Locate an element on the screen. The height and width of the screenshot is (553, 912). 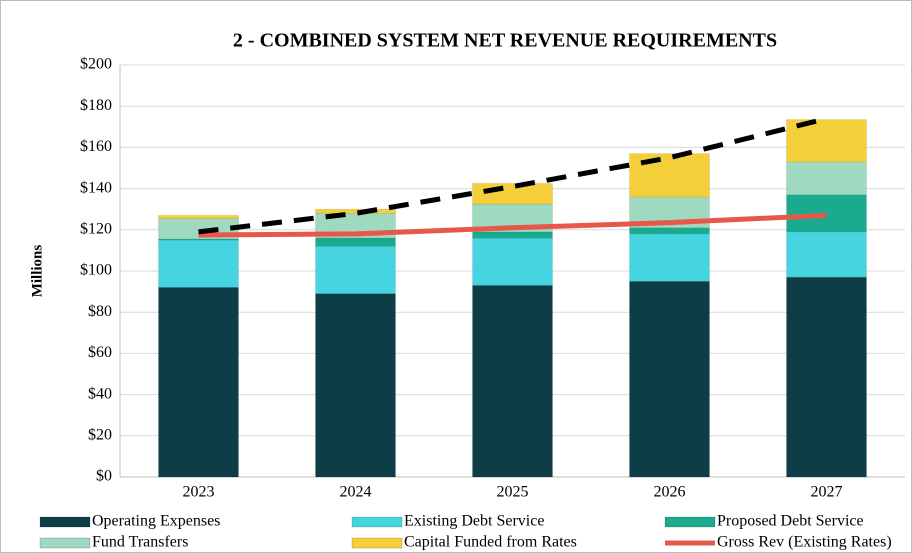
x-tick-label: 2025 is located at coordinates (513, 492).